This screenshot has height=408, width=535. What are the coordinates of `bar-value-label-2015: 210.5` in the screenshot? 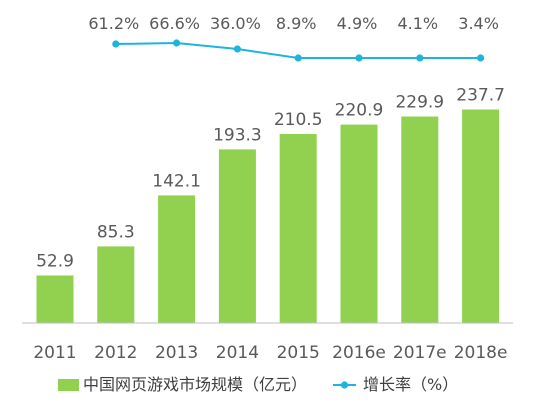 It's located at (298, 120).